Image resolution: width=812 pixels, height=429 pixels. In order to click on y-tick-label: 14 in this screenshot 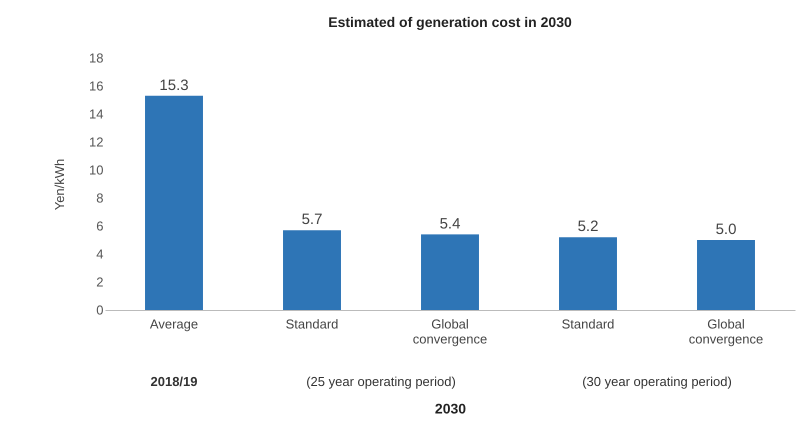, I will do `click(96, 114)`.